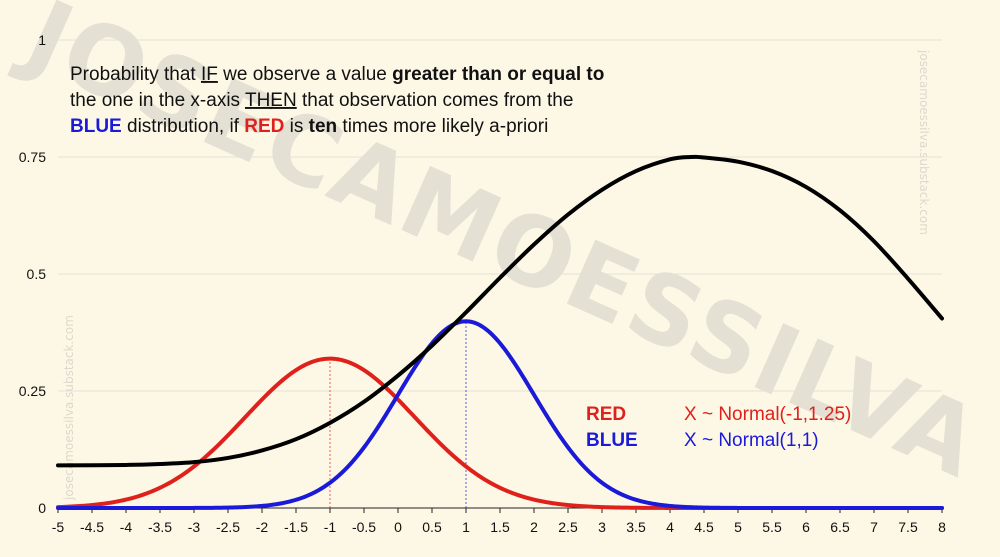 The height and width of the screenshot is (557, 1000). Describe the element at coordinates (96, 126) in the screenshot. I see `annotation-run: BLUE` at that location.